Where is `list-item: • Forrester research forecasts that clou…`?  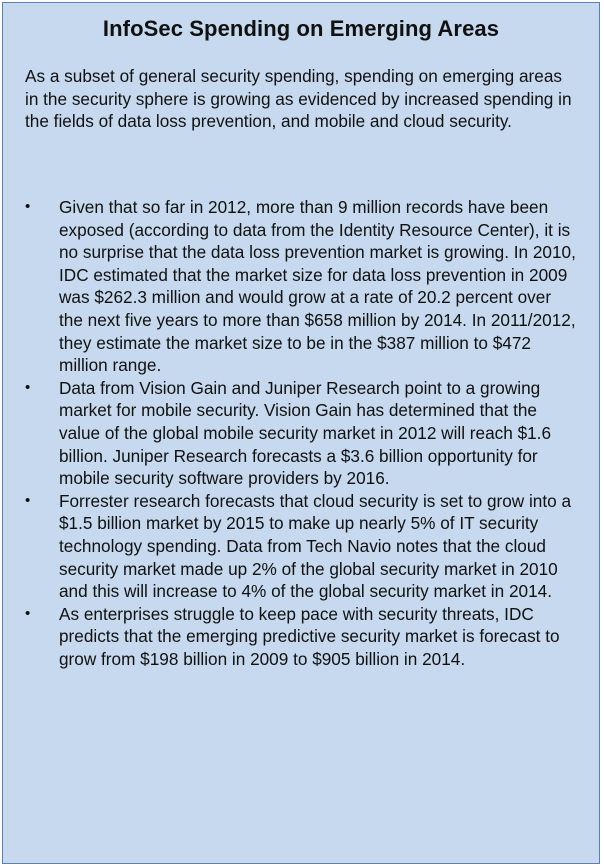
list-item: • Forrester research forecasts that clou… is located at coordinates (301, 546).